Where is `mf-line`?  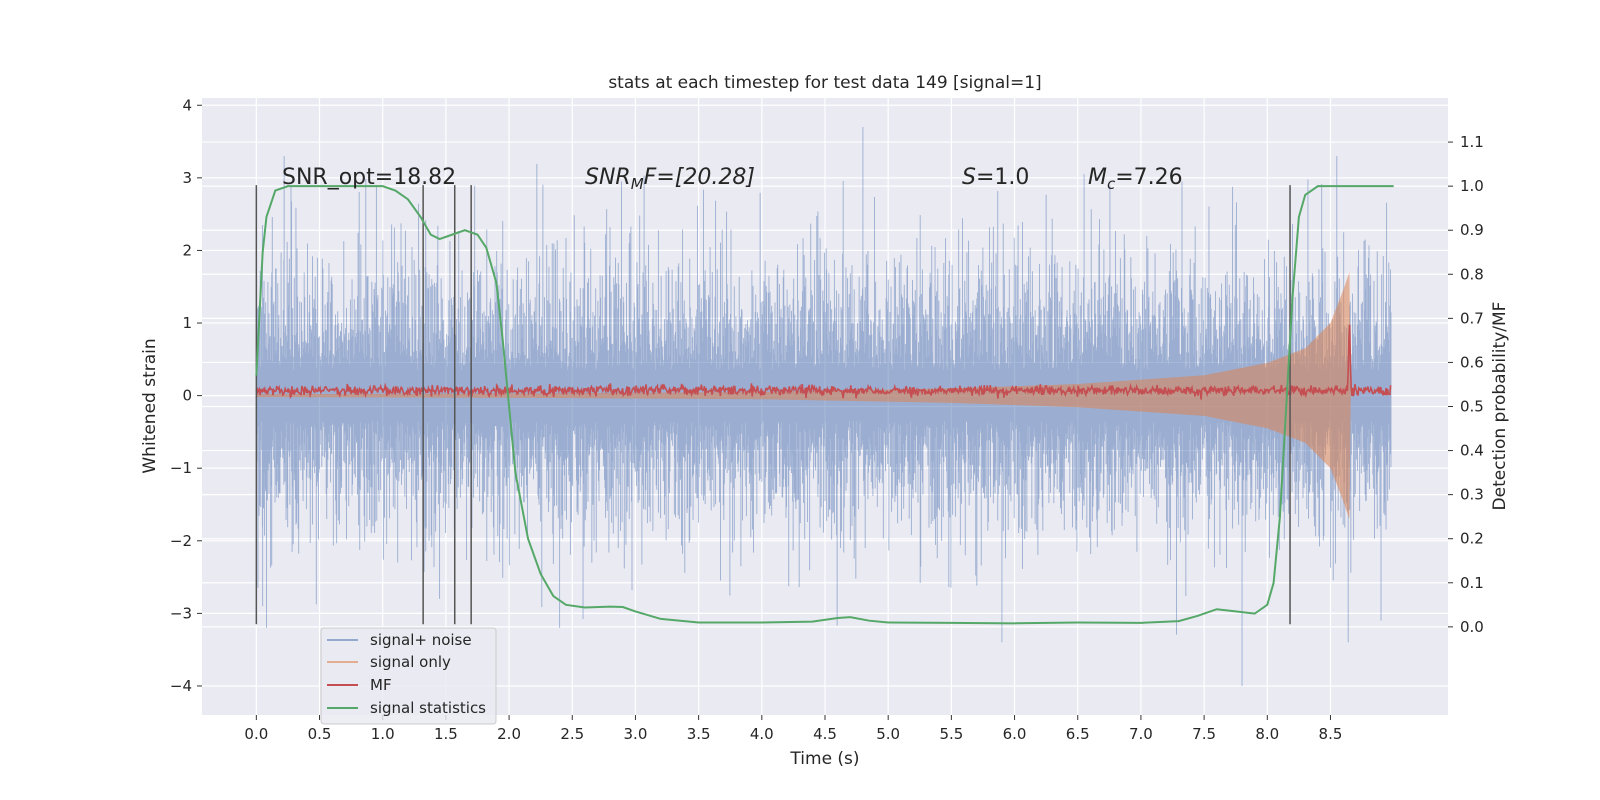 mf-line is located at coordinates (823, 362).